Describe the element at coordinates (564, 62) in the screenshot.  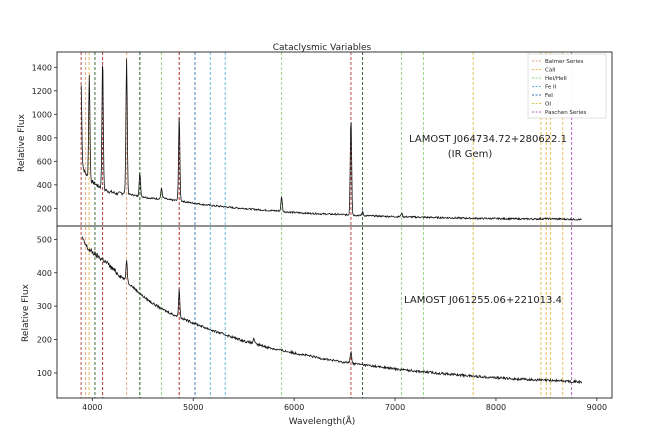
I see `legend-entry-0: Balmer Series` at that location.